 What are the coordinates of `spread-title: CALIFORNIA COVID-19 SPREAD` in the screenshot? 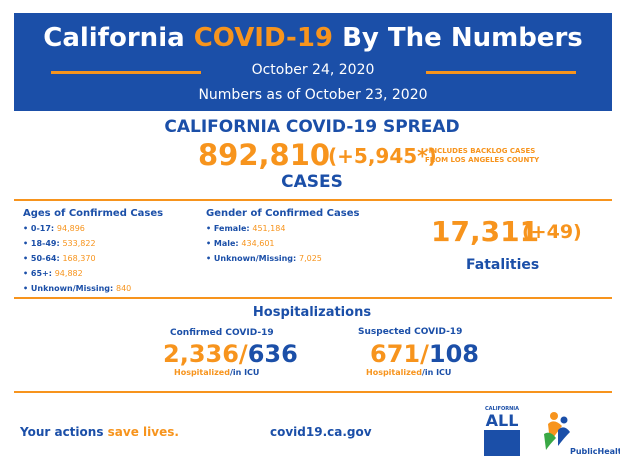 It's located at (312, 127).